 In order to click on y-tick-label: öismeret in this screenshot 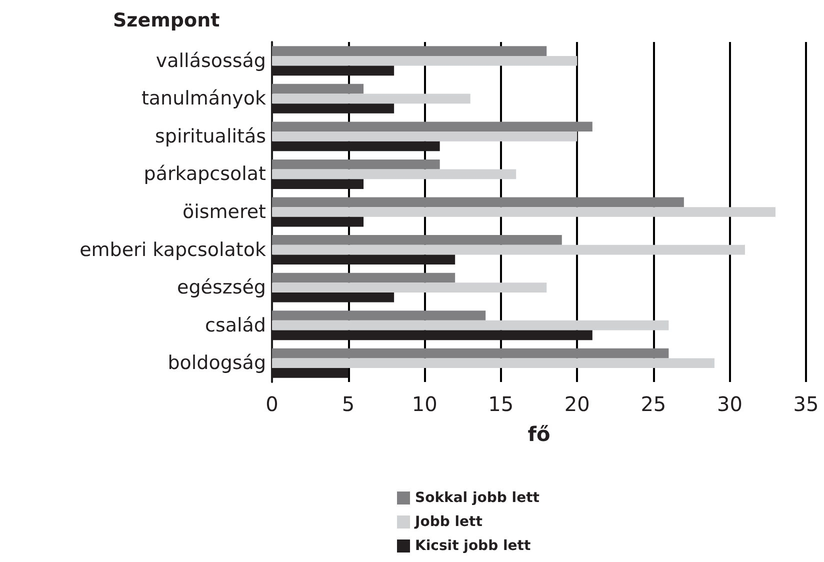, I will do `click(224, 212)`.